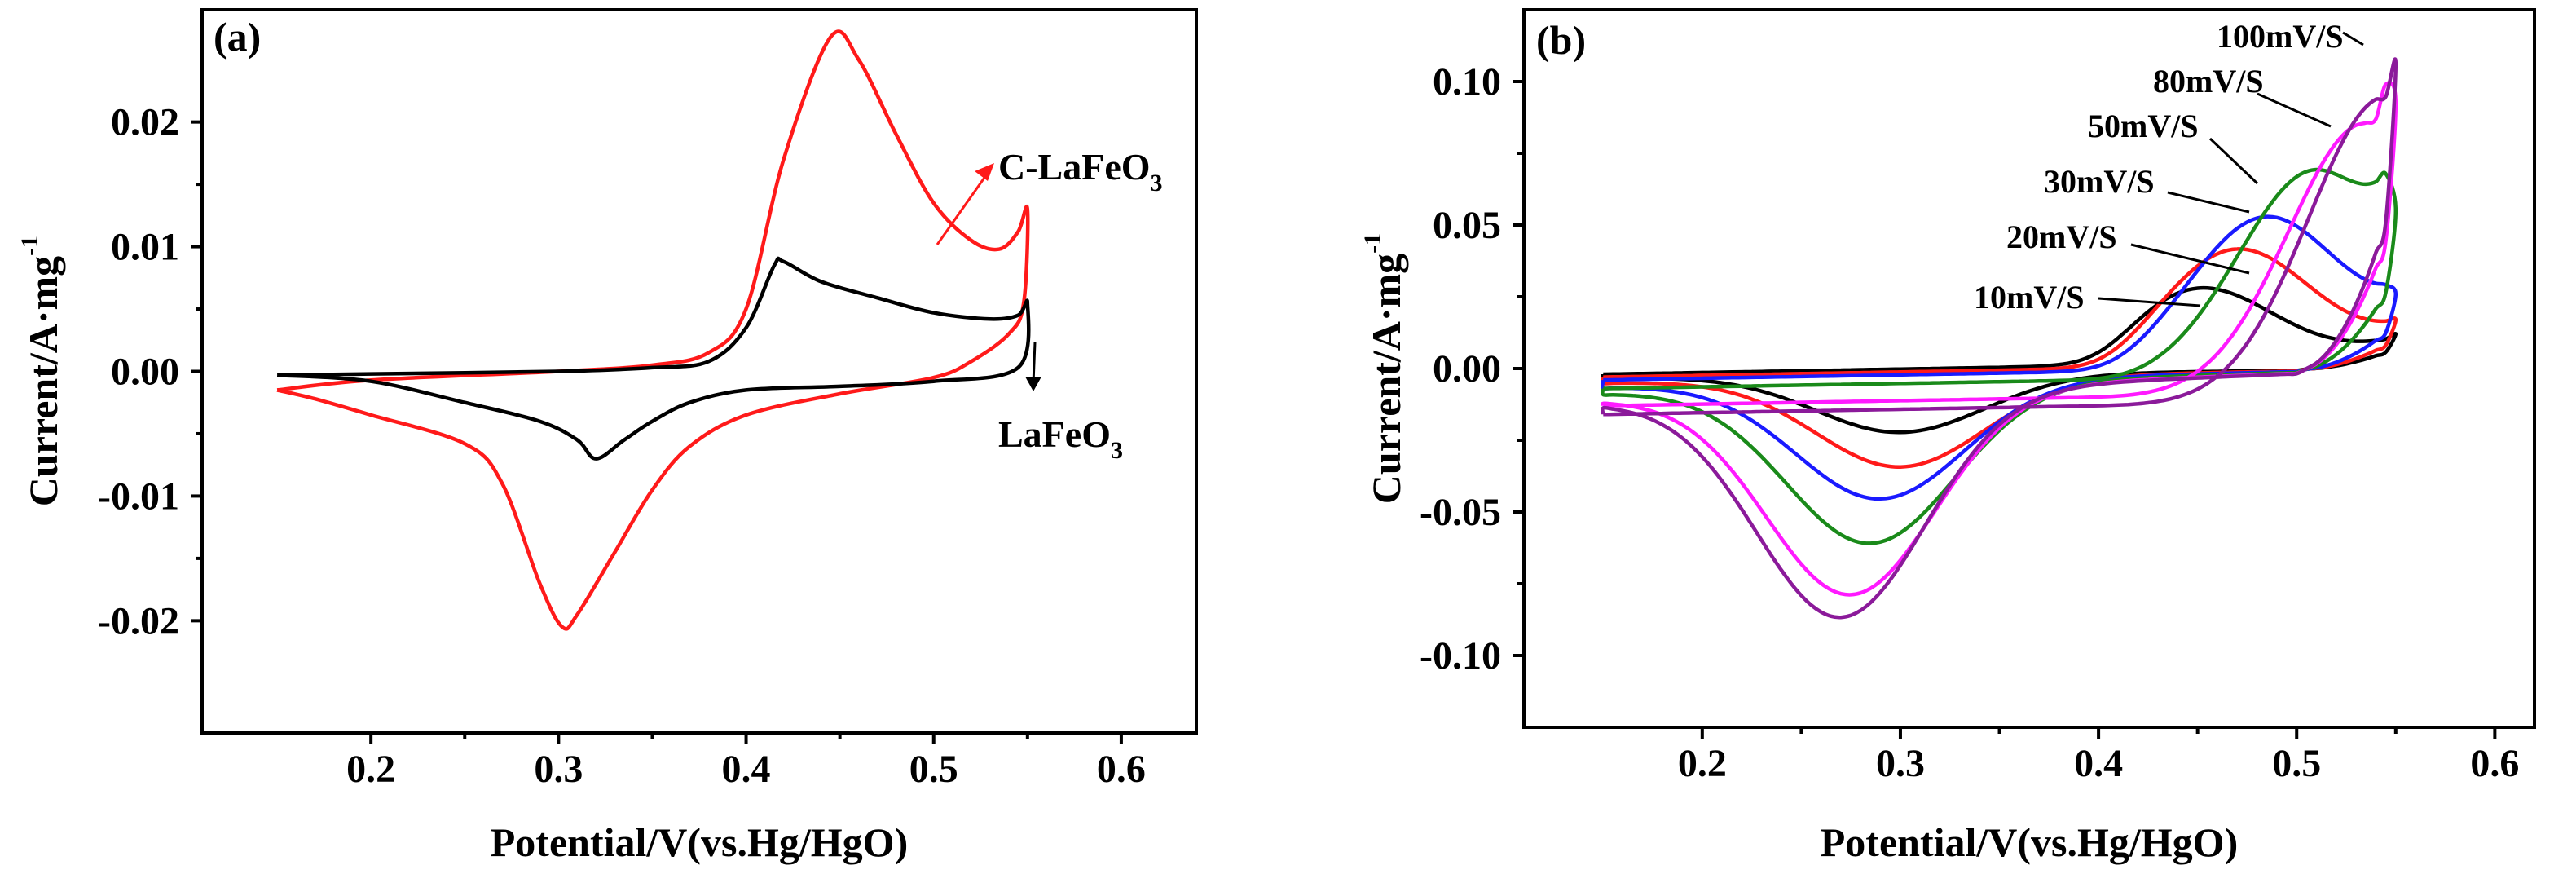 The image size is (2576, 874). I want to click on cv-curve-10mv-s, so click(1999, 360).